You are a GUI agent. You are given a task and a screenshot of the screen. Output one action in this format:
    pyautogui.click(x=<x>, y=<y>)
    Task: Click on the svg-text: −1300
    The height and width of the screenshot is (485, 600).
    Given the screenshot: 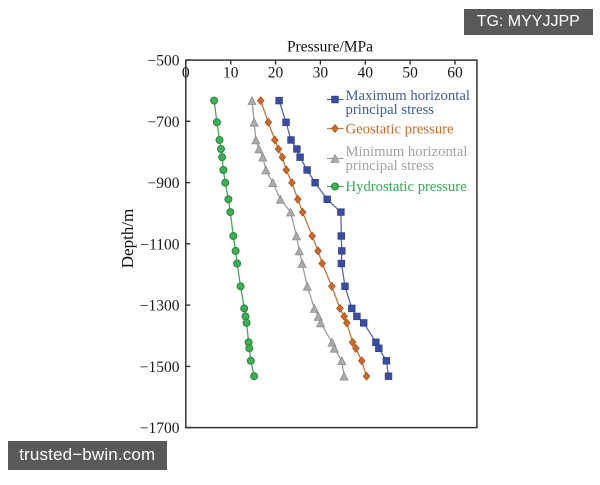 What is the action you would take?
    pyautogui.click(x=160, y=306)
    